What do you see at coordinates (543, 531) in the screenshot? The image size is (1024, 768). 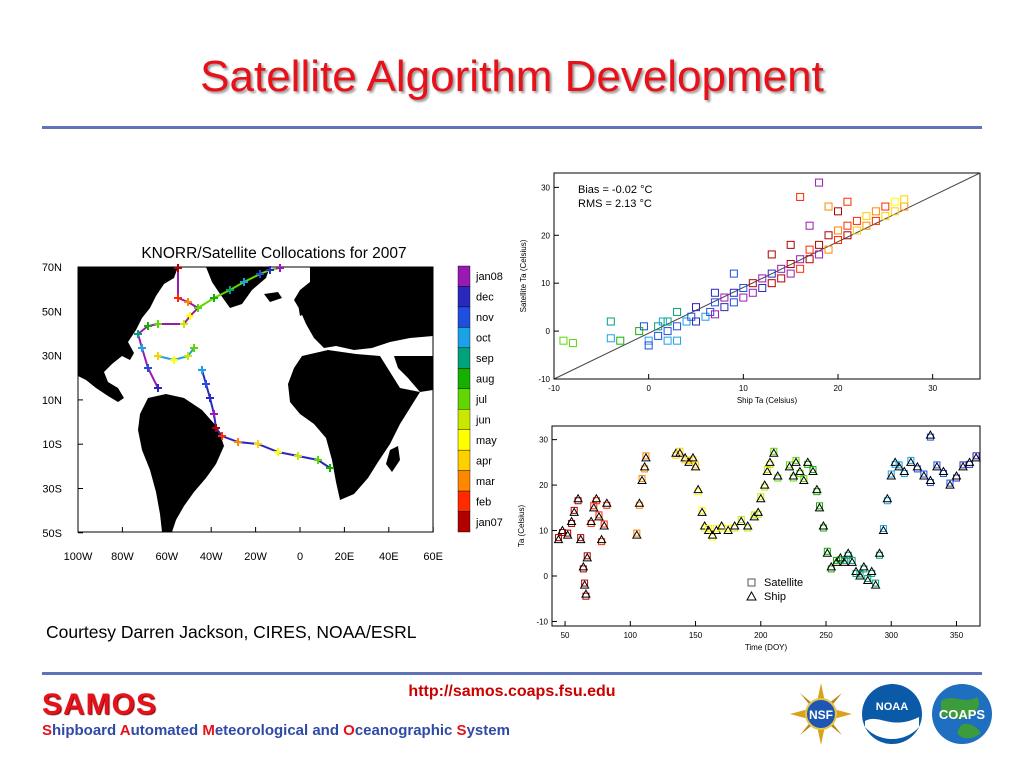 I see `y-tick-label: 10` at bounding box center [543, 531].